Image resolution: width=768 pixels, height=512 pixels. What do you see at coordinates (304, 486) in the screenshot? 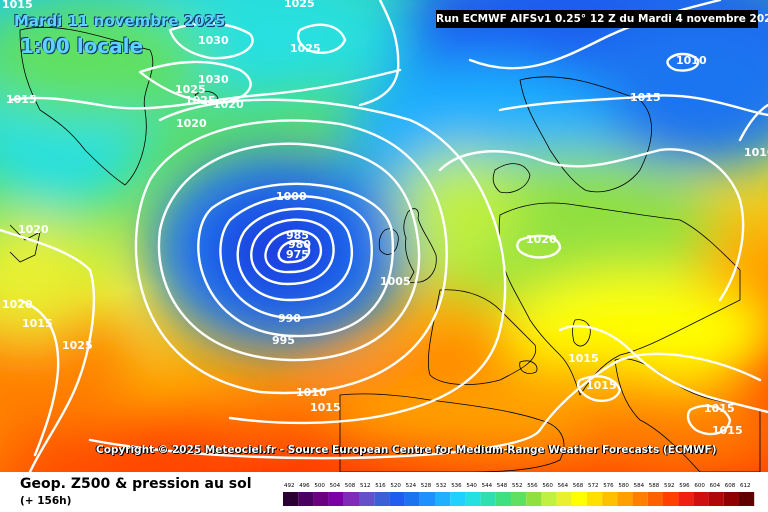
I see `scale-tick-label: 496` at bounding box center [304, 486].